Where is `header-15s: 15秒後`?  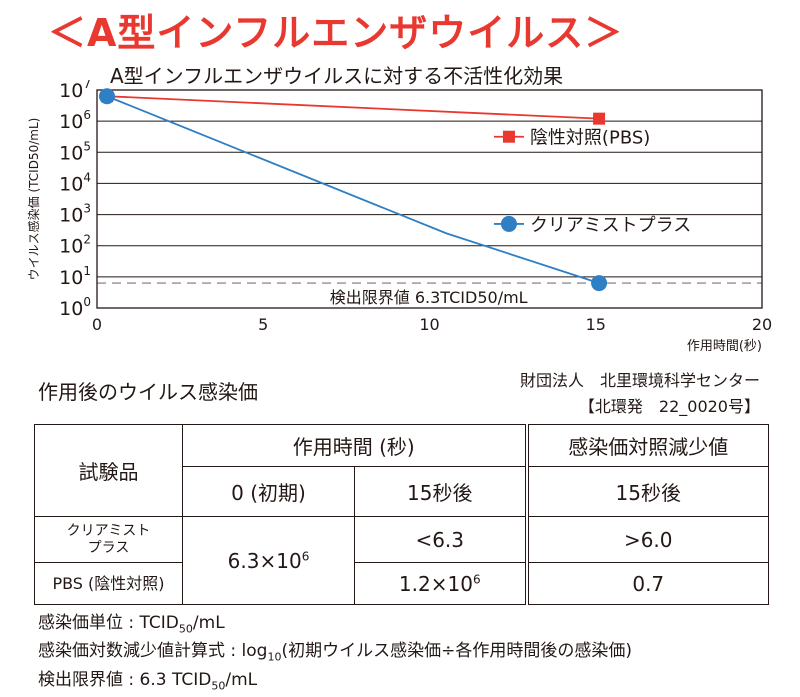
header-15s: 15秒後 is located at coordinates (441, 491).